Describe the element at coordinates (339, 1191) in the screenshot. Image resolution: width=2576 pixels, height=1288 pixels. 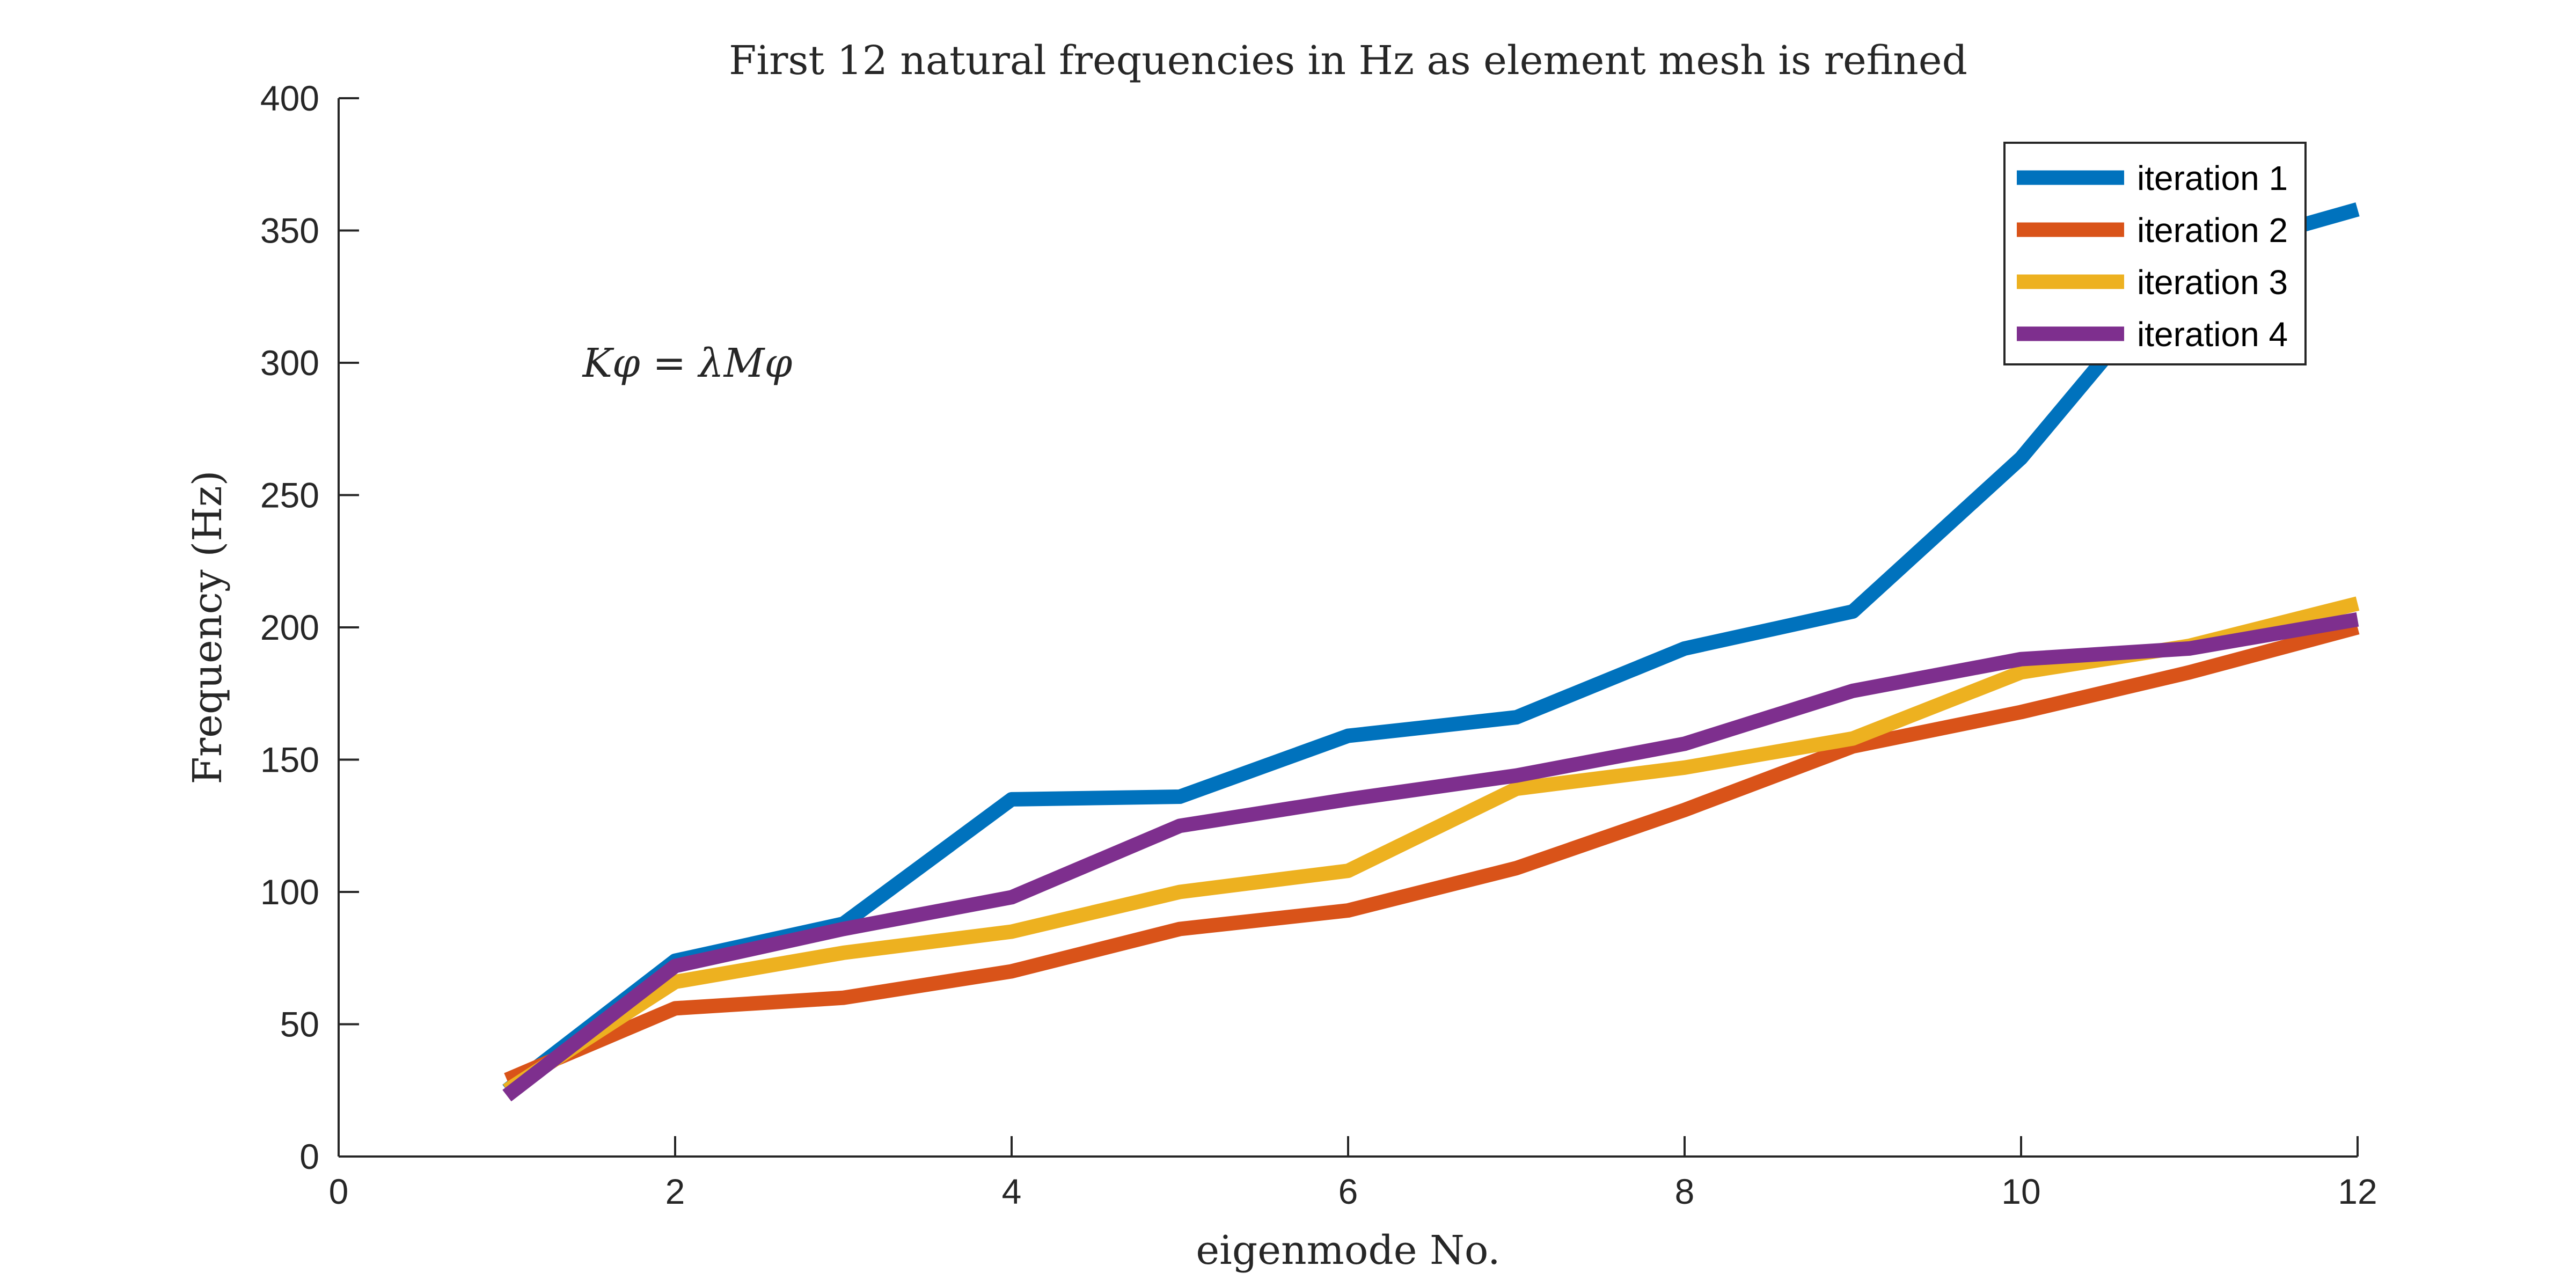
I see `x-tick-label: 0` at that location.